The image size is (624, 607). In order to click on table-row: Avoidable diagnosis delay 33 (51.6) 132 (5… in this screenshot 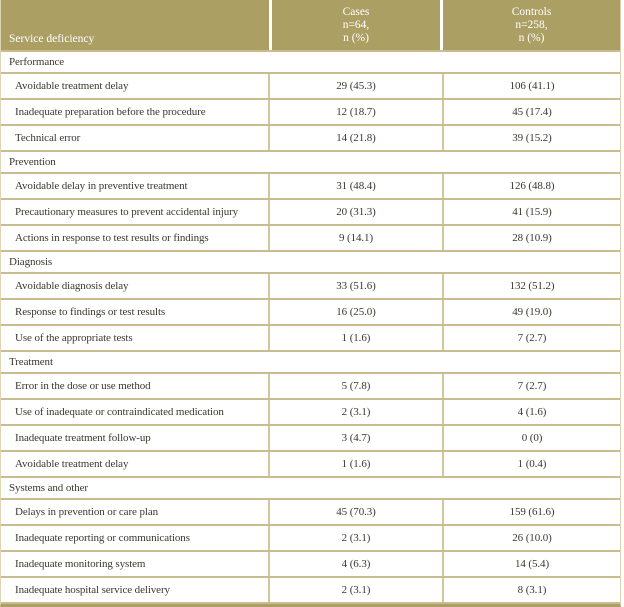, I will do `click(310, 287)`.